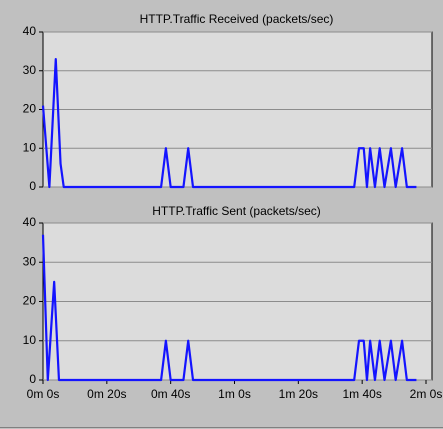 This screenshot has height=429, width=443. Describe the element at coordinates (298, 394) in the screenshot. I see `x-tick-label: 1m 20s` at that location.